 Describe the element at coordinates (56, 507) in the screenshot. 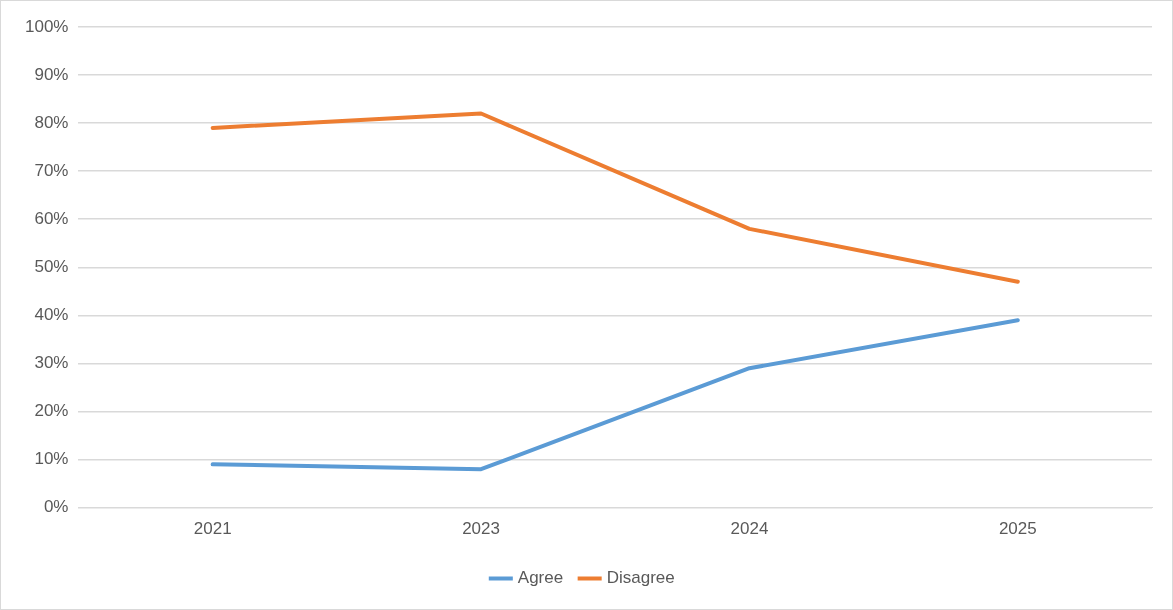

I see `y-tick-label: 0%` at that location.